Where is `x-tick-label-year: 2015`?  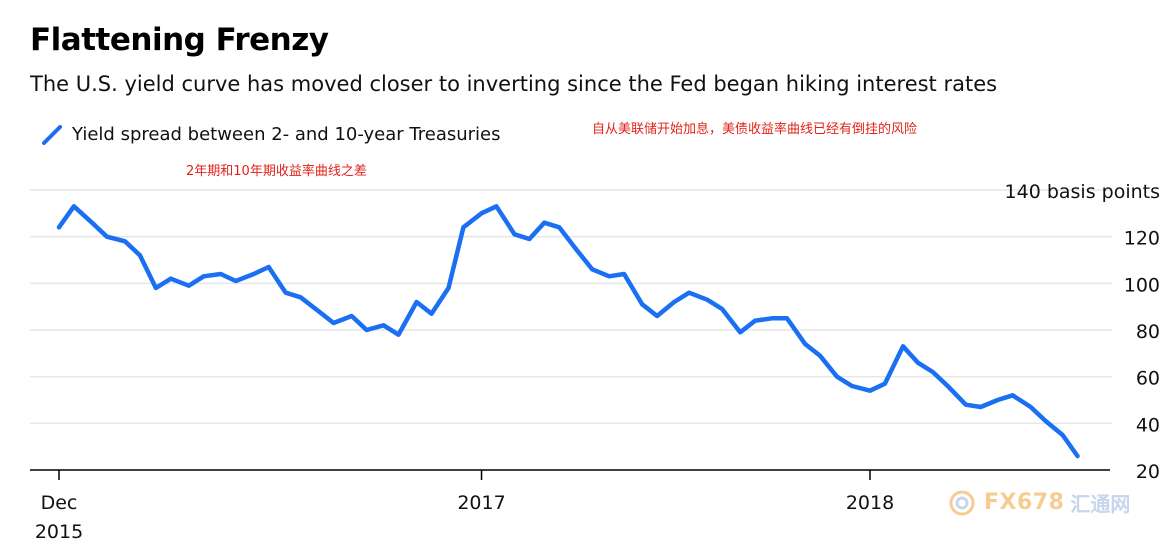
x-tick-label-year: 2015 is located at coordinates (59, 530).